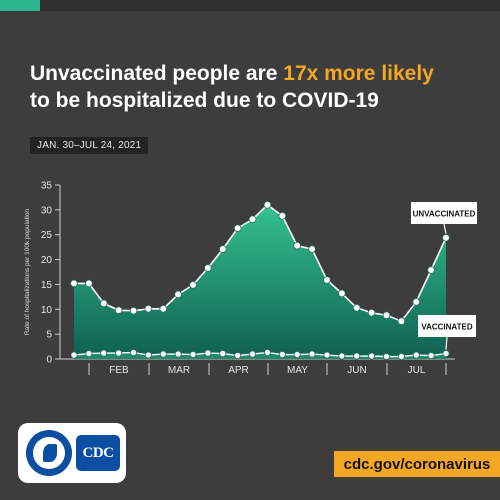 Image resolution: width=500 pixels, height=500 pixels. What do you see at coordinates (417, 370) in the screenshot?
I see `x-month-label: JUL` at bounding box center [417, 370].